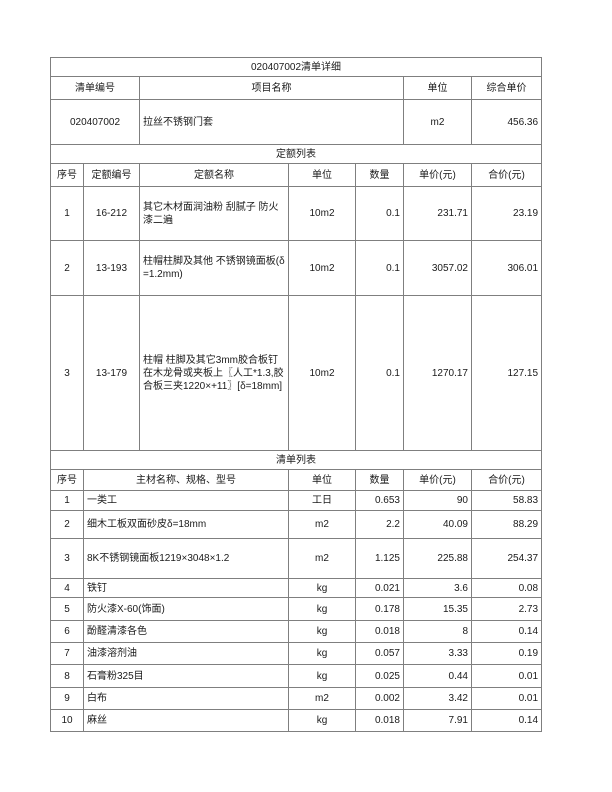 Image resolution: width=612 pixels, height=792 pixels. Describe the element at coordinates (506, 175) in the screenshot. I see `quota-header-total: 合价(元)` at that location.